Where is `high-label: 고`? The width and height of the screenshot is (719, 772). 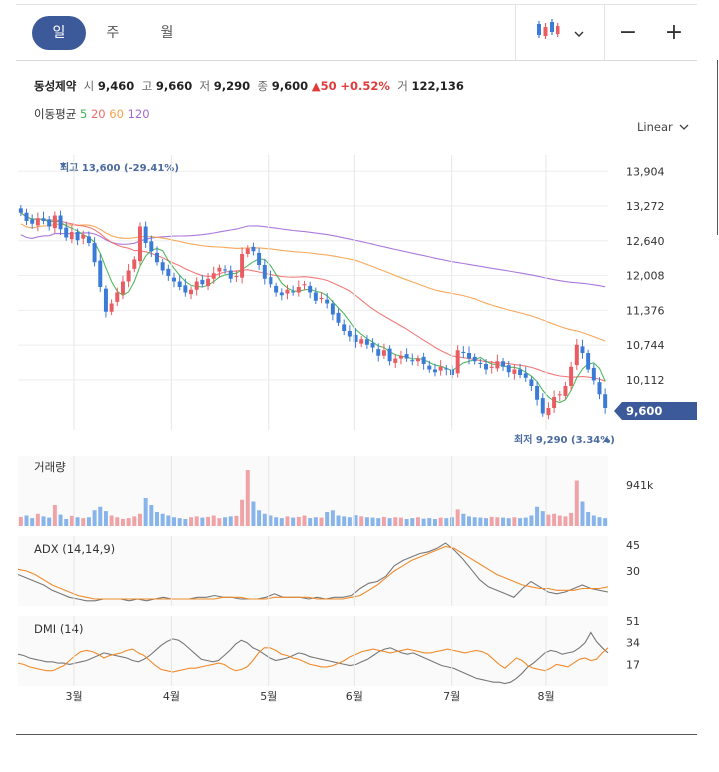 high-label: 고 is located at coordinates (147, 86).